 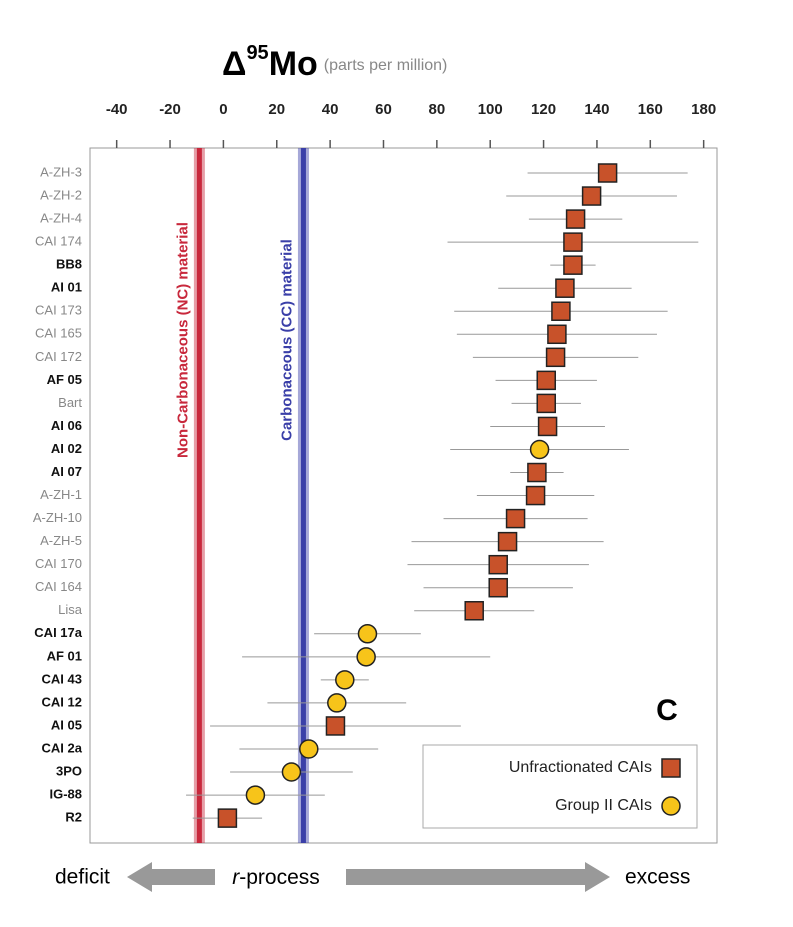 What do you see at coordinates (61, 540) in the screenshot?
I see `y-tick-label: A-ZH-5` at bounding box center [61, 540].